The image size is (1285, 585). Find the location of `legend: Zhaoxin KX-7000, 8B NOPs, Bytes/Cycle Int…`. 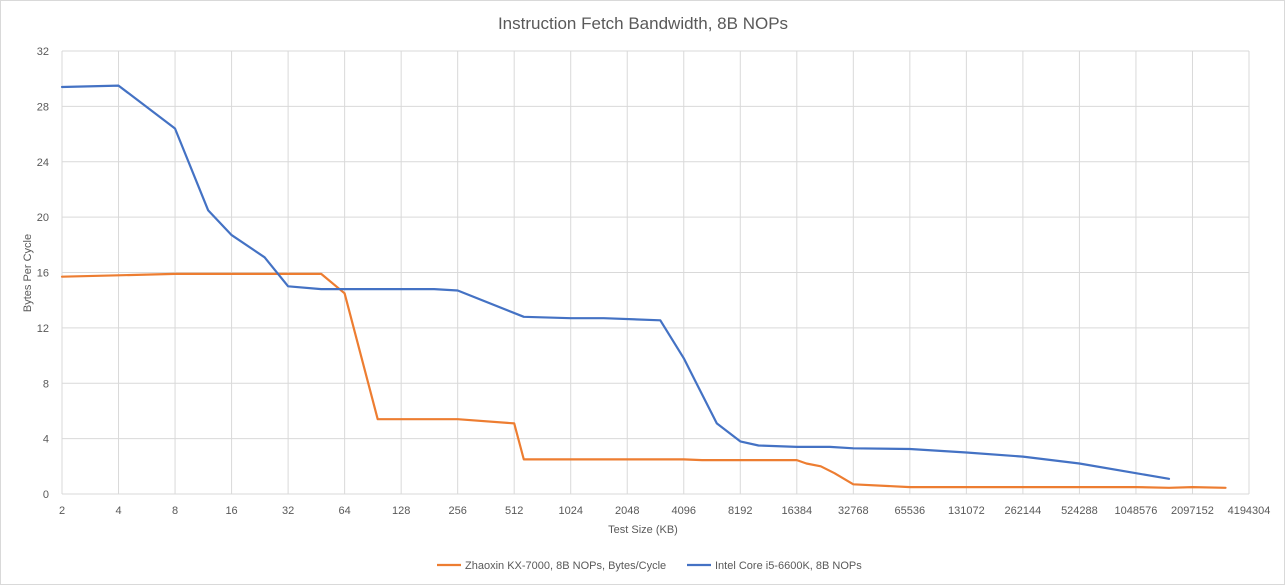

legend: Zhaoxin KX-7000, 8B NOPs, Bytes/Cycle Int… is located at coordinates (649, 566).